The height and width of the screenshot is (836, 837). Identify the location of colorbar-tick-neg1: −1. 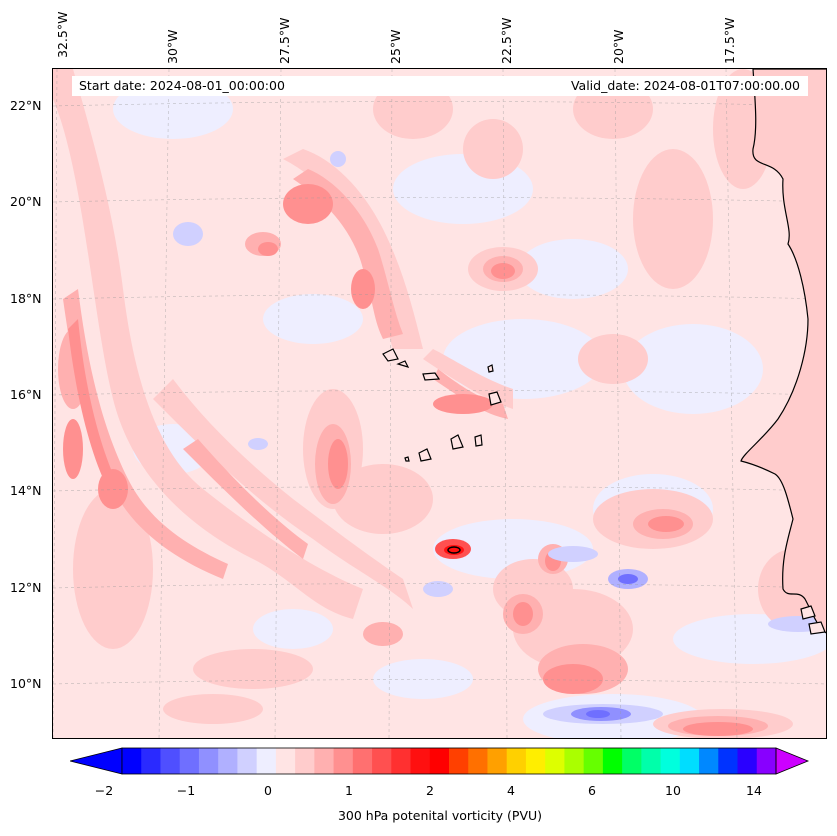
(186, 790).